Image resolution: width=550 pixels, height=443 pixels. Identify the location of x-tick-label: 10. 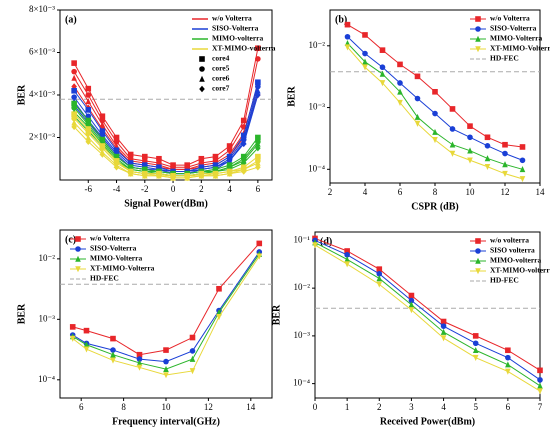
(471, 192).